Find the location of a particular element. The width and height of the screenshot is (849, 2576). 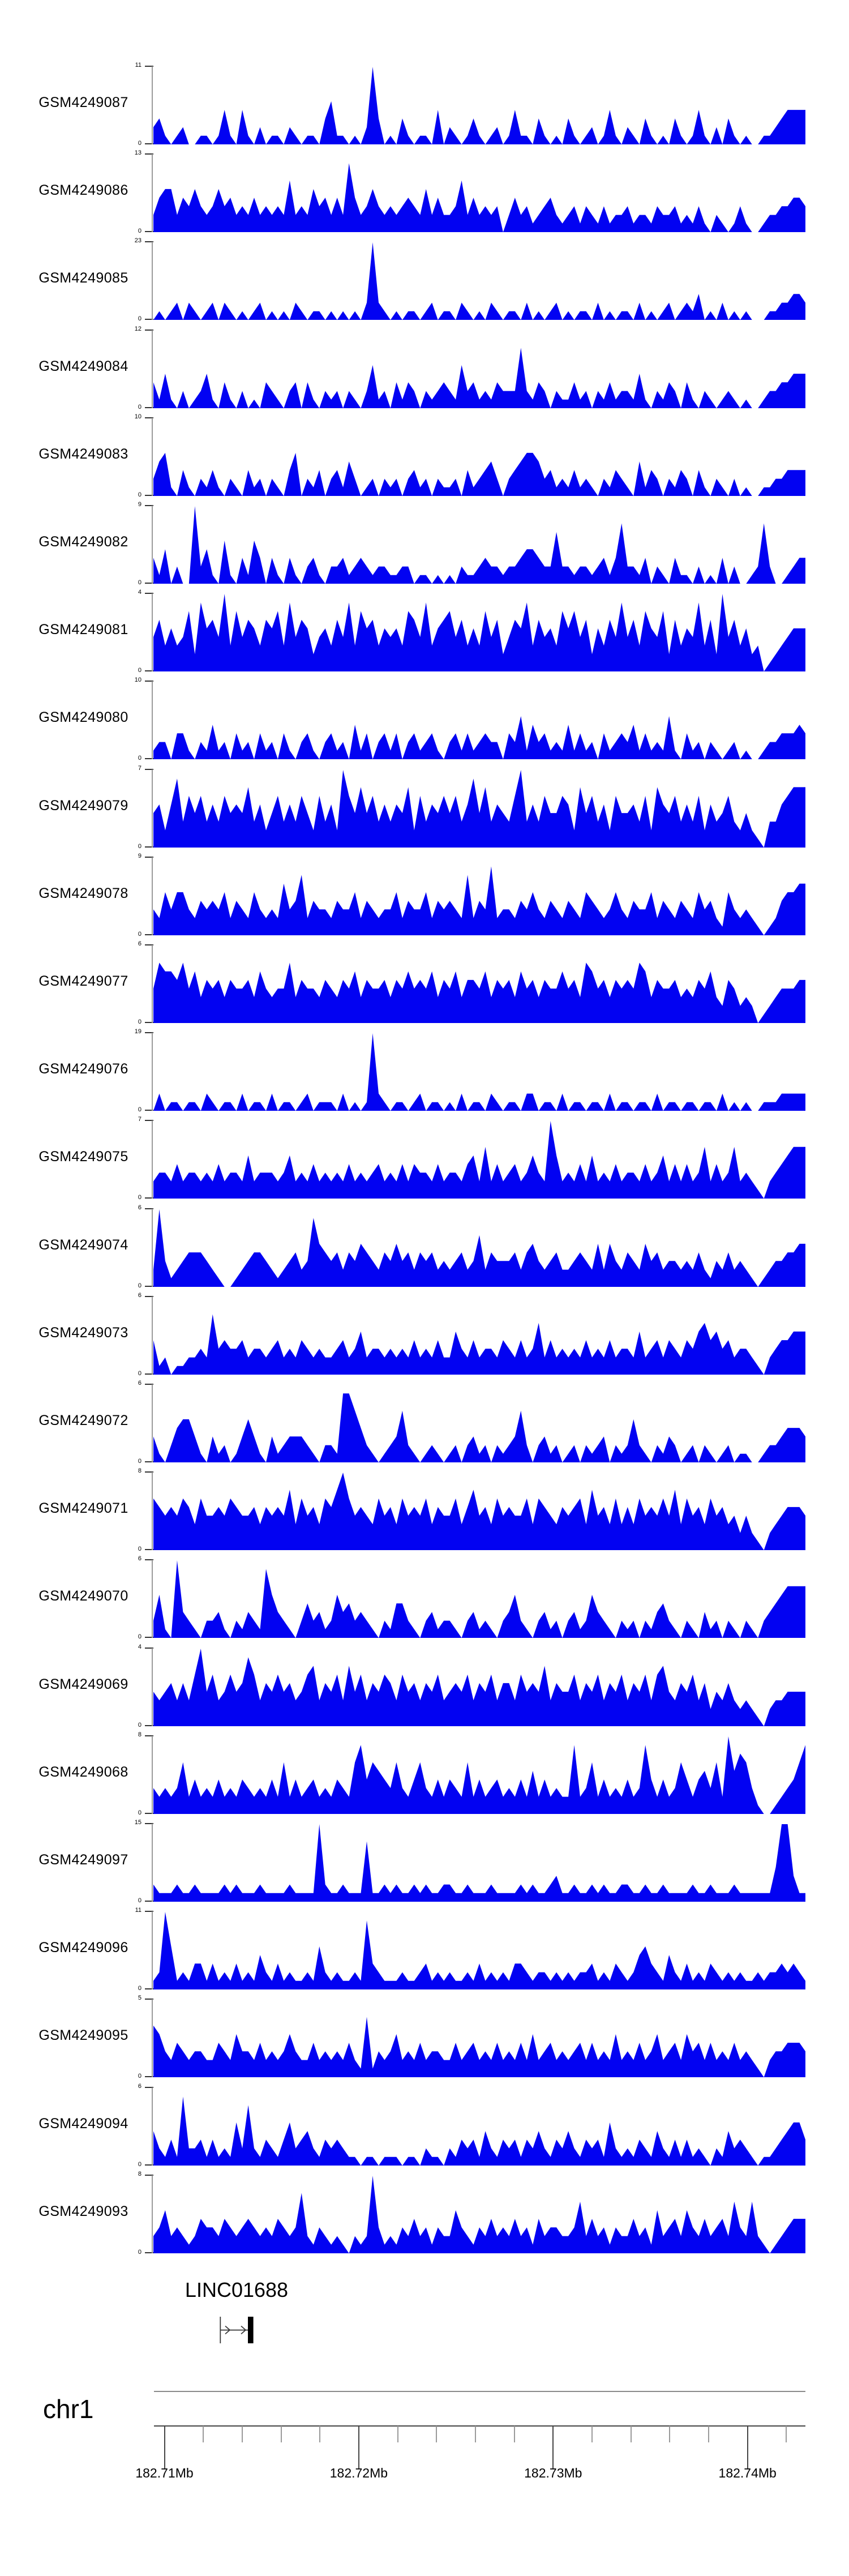

track-label: GSM4249083 is located at coordinates (83, 454).